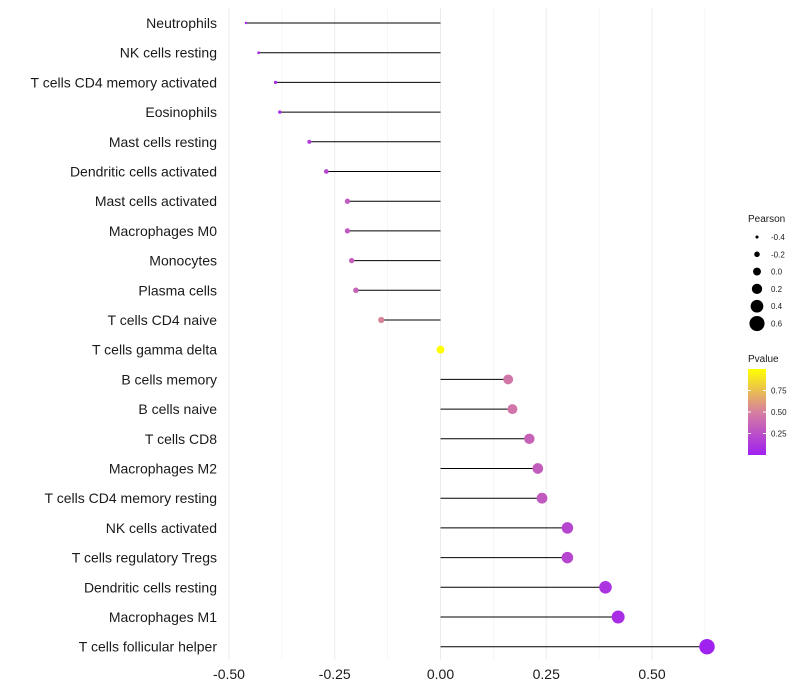 This screenshot has height=700, width=800. What do you see at coordinates (163, 142) in the screenshot?
I see `category-label: Mast cells resting` at bounding box center [163, 142].